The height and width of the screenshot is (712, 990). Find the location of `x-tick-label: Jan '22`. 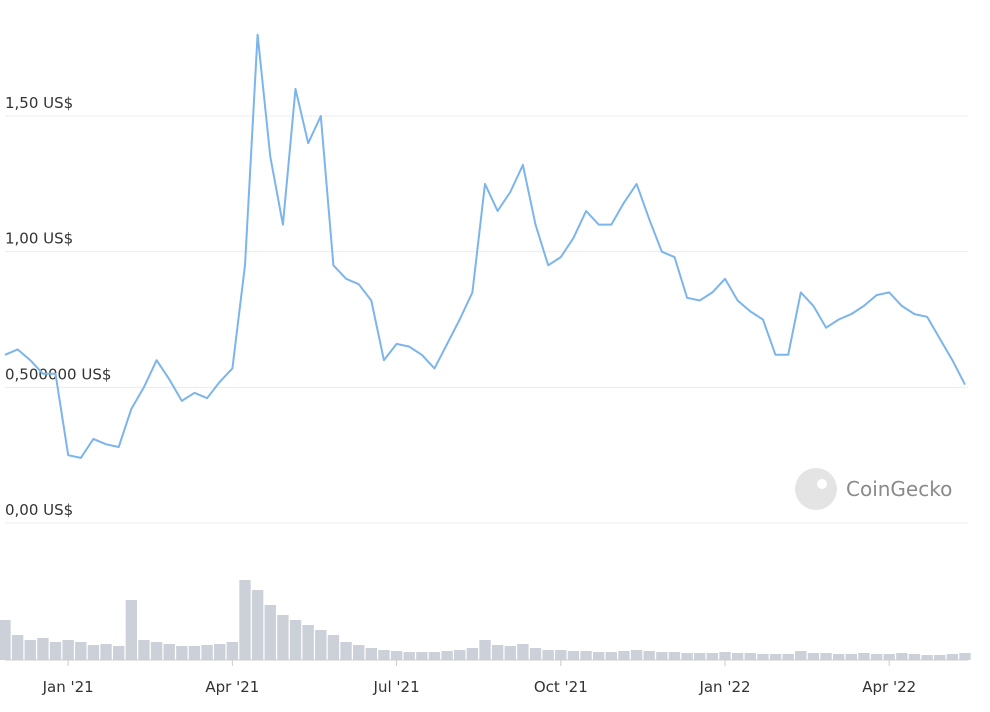

x-tick-label: Jan '22 is located at coordinates (724, 687).